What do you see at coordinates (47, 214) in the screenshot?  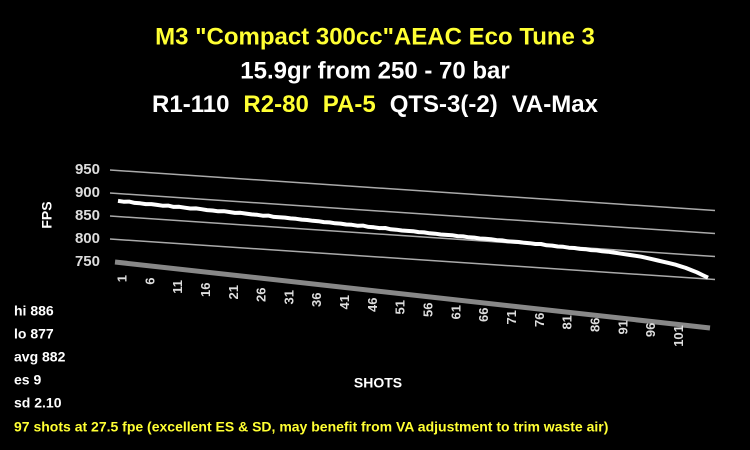 I see `y-axis-label: FPS` at bounding box center [47, 214].